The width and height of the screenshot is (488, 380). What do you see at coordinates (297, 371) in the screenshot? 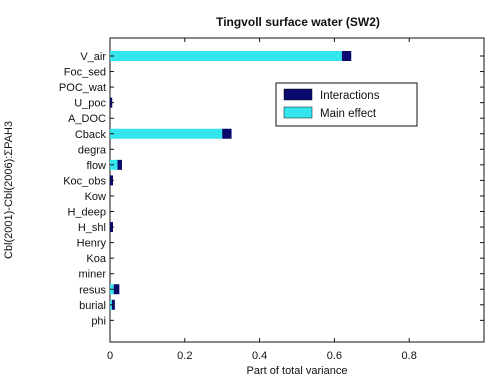
I see `x-axis-label: Part of total variance` at bounding box center [297, 371].